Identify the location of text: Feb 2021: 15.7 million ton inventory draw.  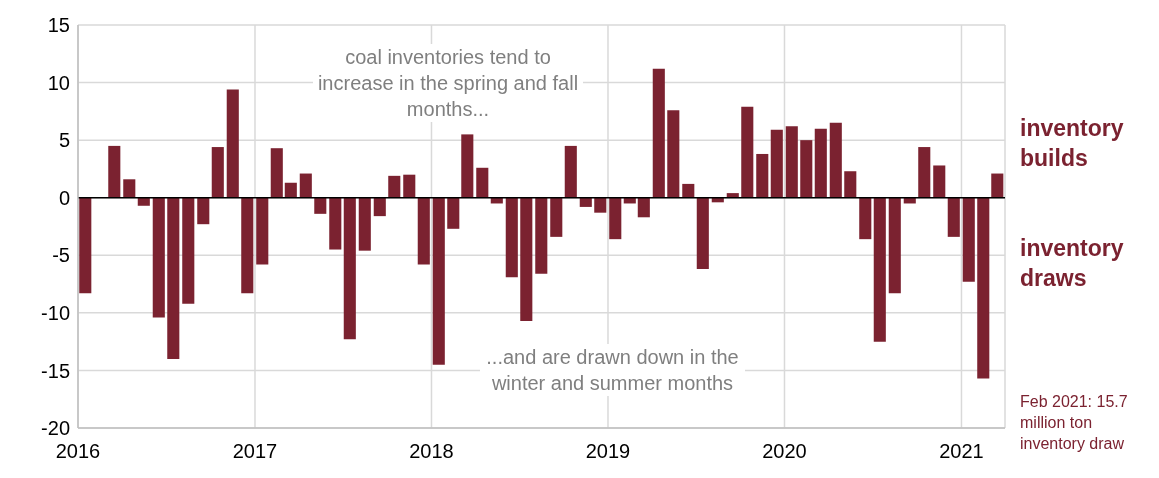
(1074, 423).